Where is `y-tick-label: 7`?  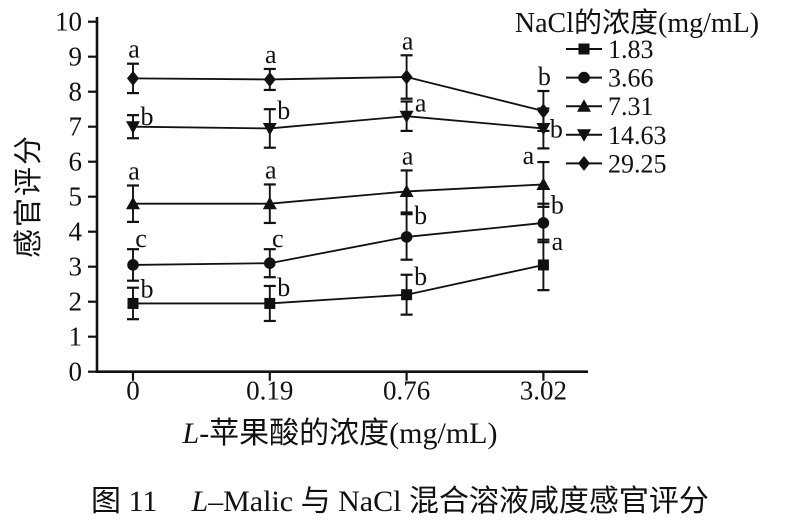 y-tick-label: 7 is located at coordinates (76, 127).